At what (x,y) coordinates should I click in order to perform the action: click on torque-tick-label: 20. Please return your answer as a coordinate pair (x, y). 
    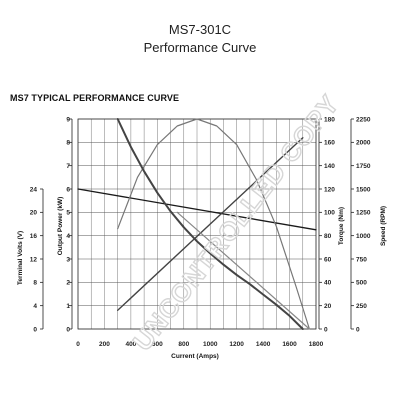
    Looking at the image, I should click on (328, 306).